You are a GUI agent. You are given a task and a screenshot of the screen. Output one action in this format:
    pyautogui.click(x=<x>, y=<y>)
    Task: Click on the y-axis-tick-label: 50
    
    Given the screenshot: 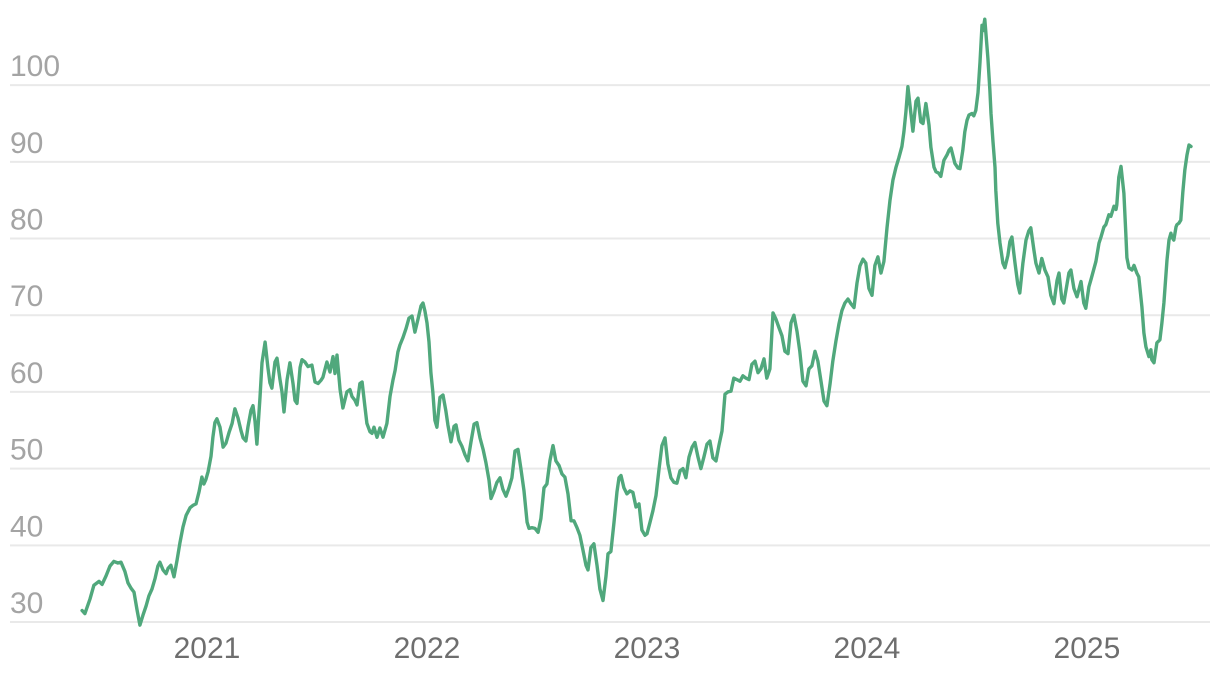 What is the action you would take?
    pyautogui.click(x=26, y=450)
    